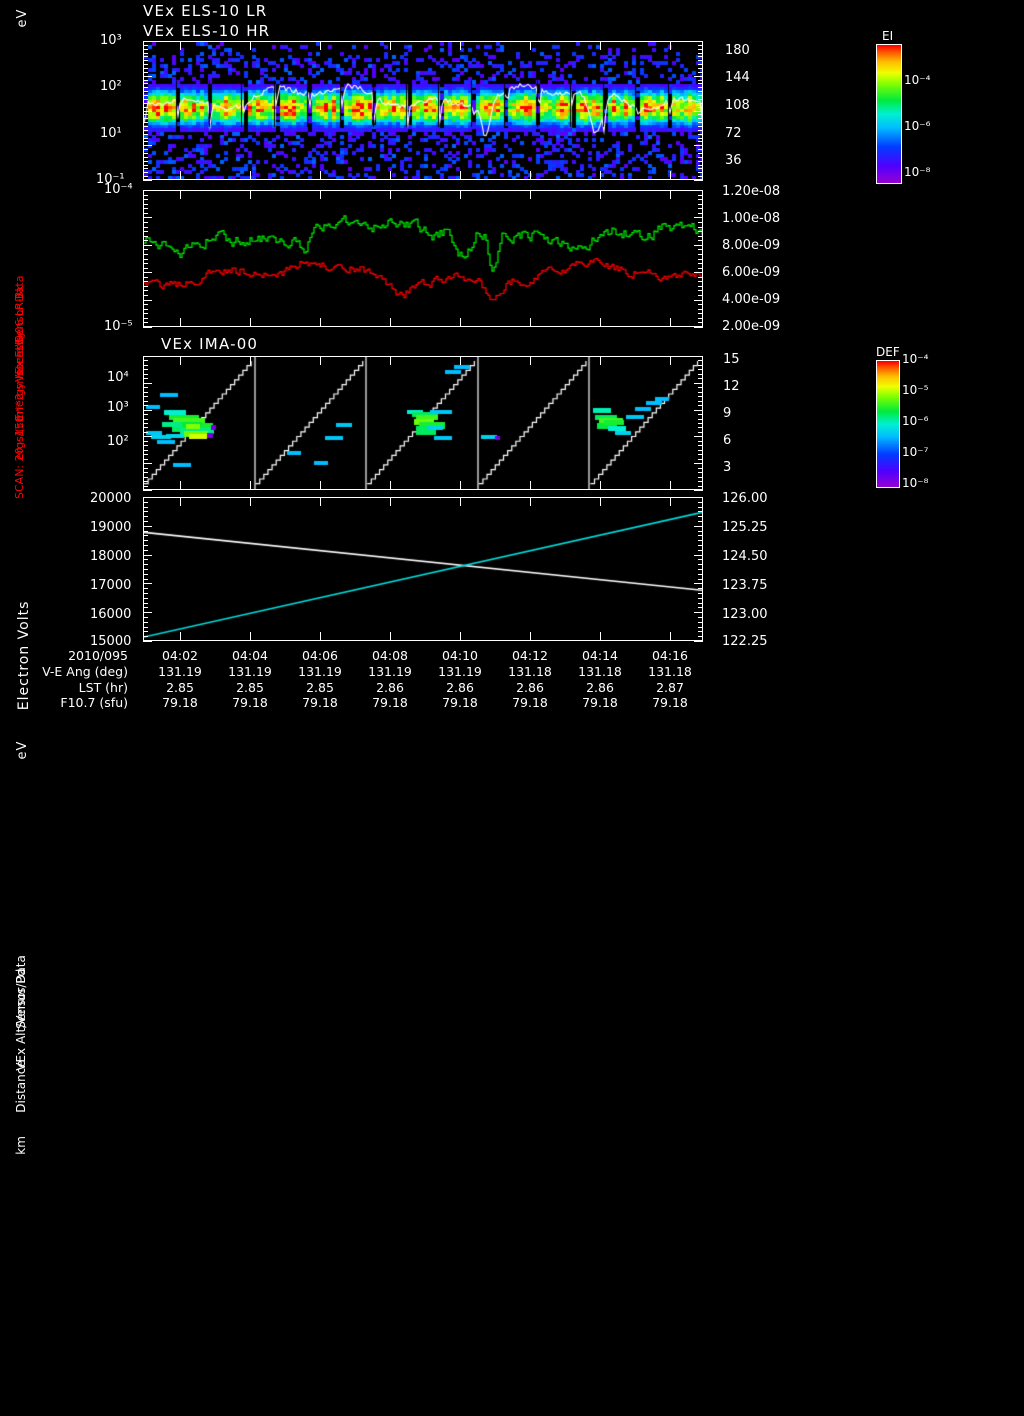 The width and height of the screenshot is (1024, 1416). What do you see at coordinates (888, 352) in the screenshot?
I see `panel3-colorbar-title: DEF` at bounding box center [888, 352].